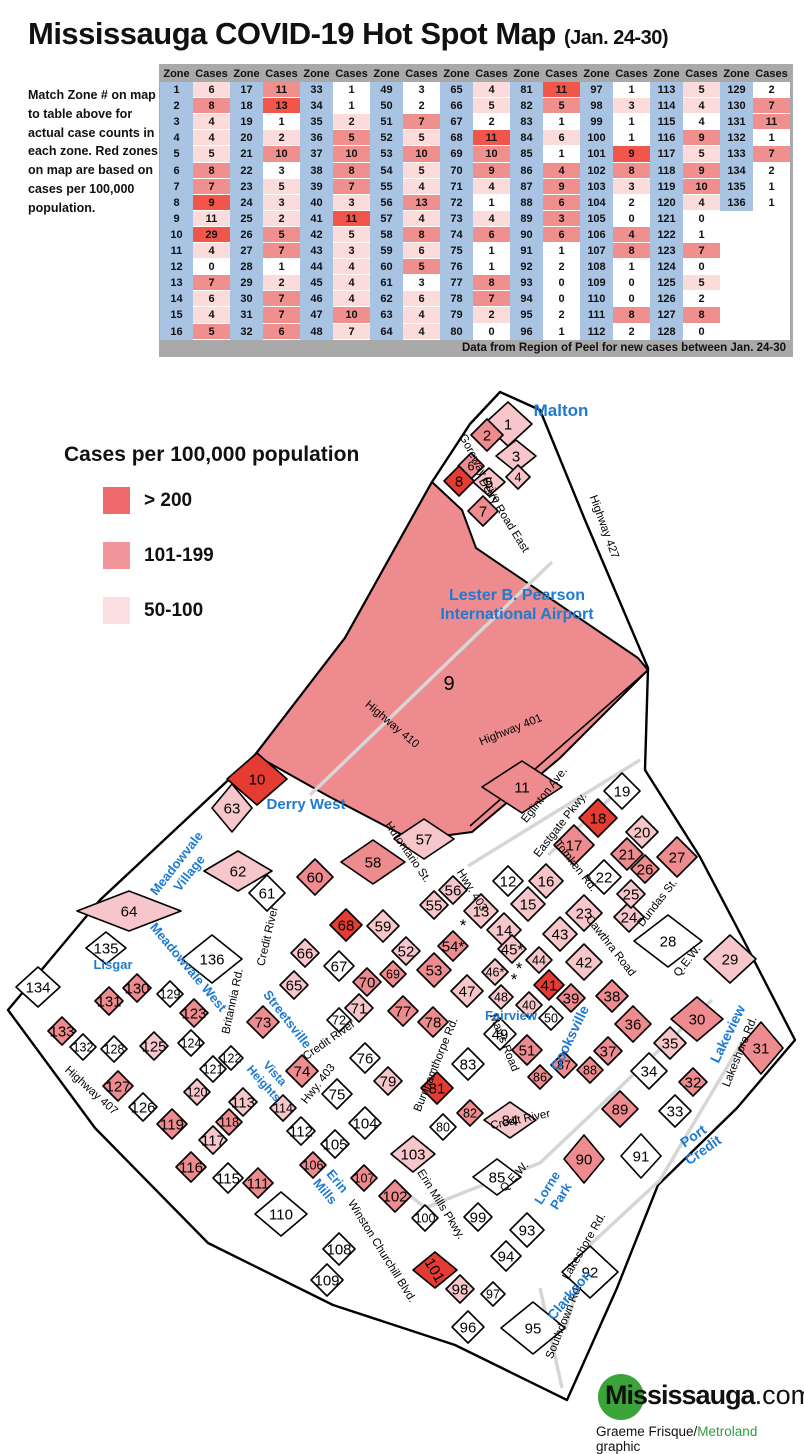 This screenshot has width=804, height=1454. I want to click on zone-number-cell: 66, so click(456, 106).